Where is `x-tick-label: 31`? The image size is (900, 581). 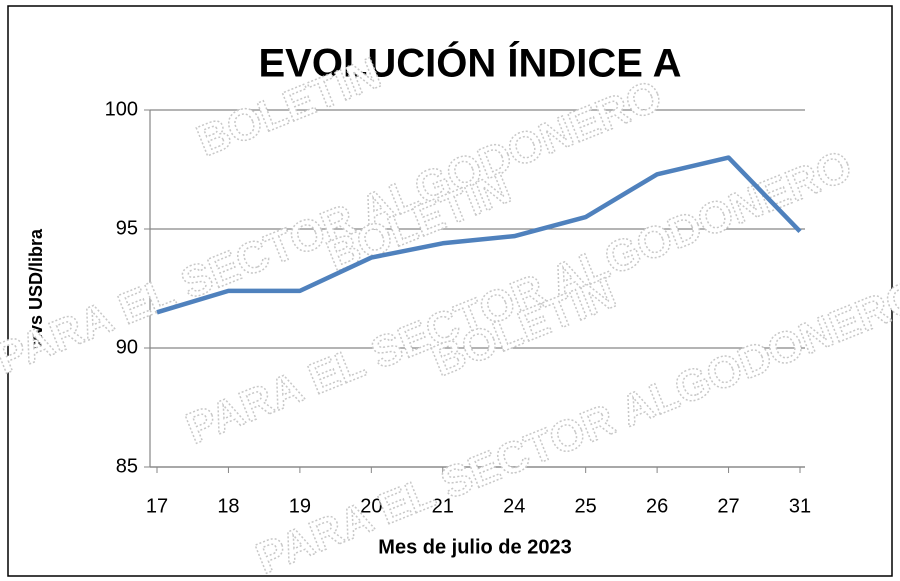 x-tick-label: 31 is located at coordinates (800, 506).